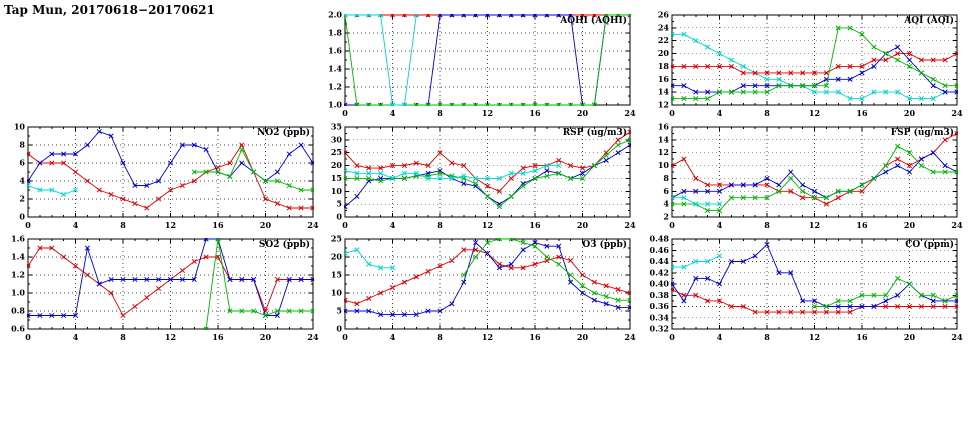 This screenshot has height=447, width=975. What do you see at coordinates (487, 161) in the screenshot?
I see `rsp-series-red` at bounding box center [487, 161].